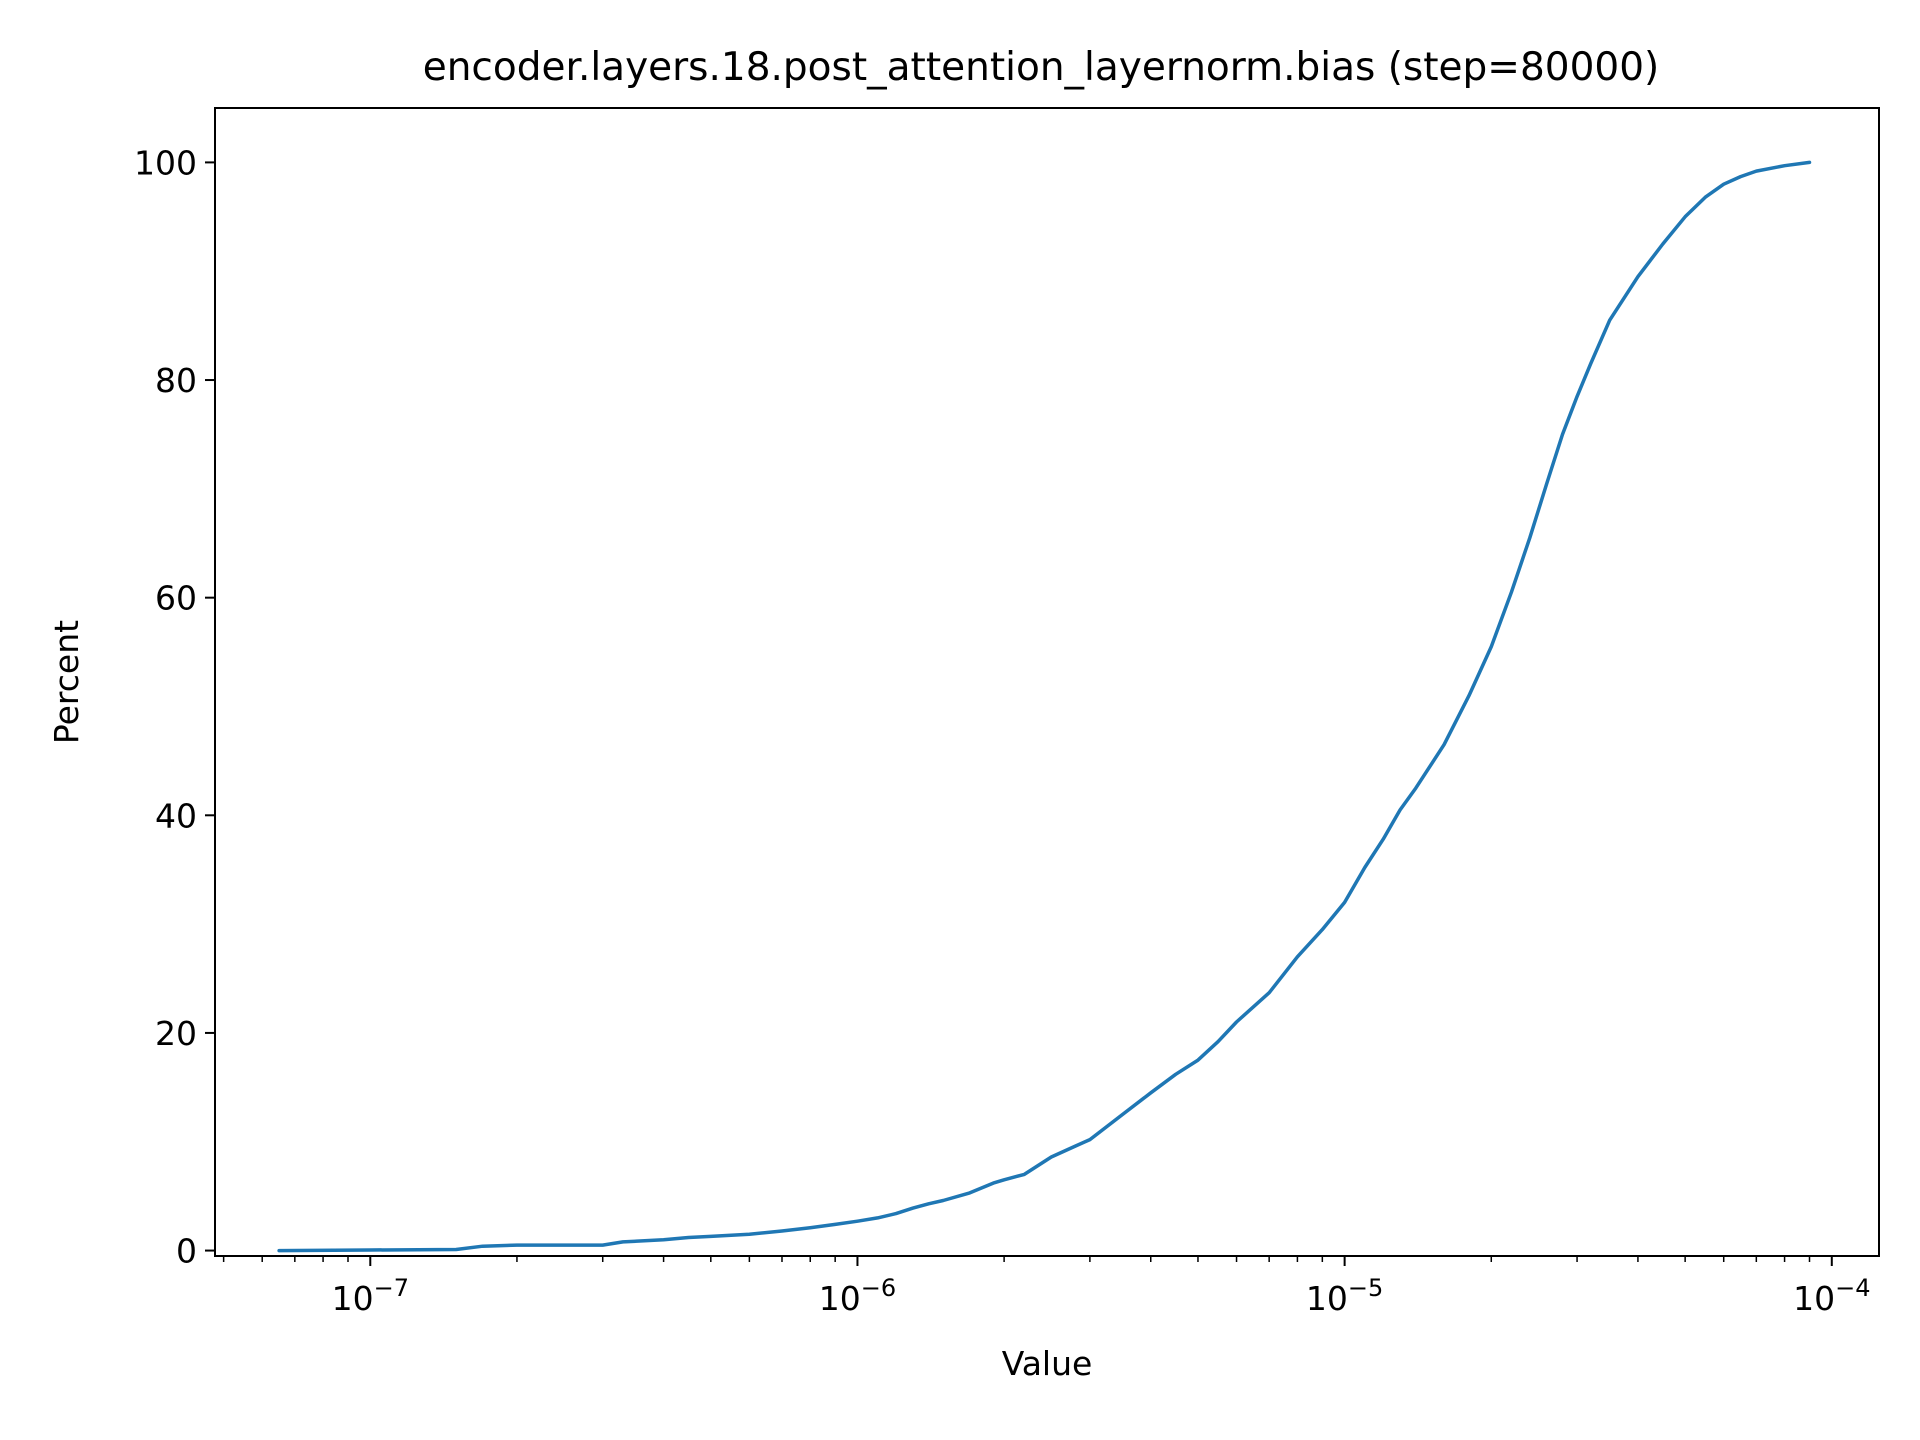  I want to click on y-axis-ticks: 0 20 40 60 80 100, so click(174, 707).